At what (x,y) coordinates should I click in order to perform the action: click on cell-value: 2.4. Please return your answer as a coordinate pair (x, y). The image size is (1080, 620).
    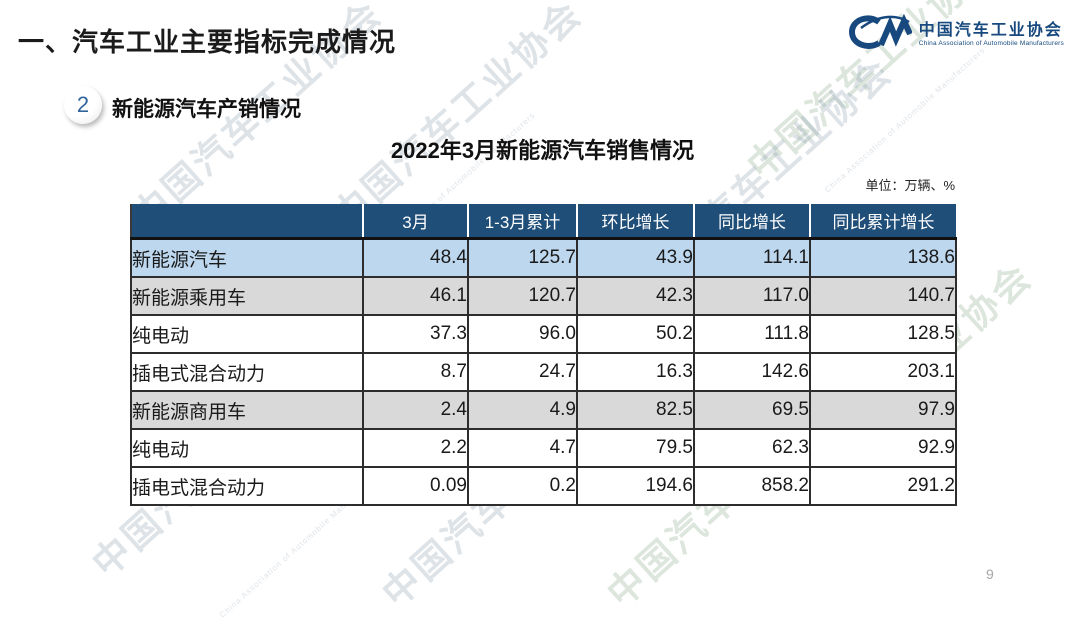
    Looking at the image, I should click on (415, 410).